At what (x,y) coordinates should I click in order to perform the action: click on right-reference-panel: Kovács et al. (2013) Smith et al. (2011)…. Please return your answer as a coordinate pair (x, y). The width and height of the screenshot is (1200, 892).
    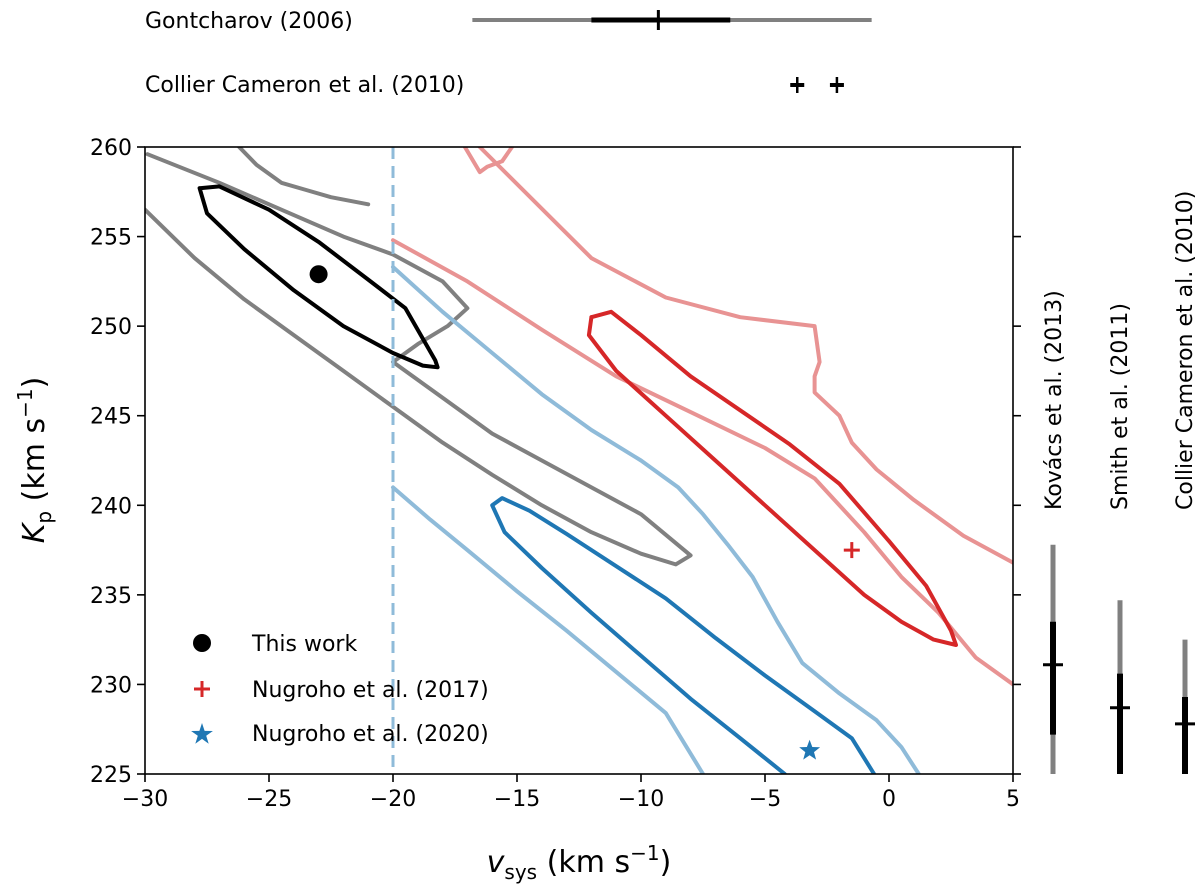
    Looking at the image, I should click on (1120, 482).